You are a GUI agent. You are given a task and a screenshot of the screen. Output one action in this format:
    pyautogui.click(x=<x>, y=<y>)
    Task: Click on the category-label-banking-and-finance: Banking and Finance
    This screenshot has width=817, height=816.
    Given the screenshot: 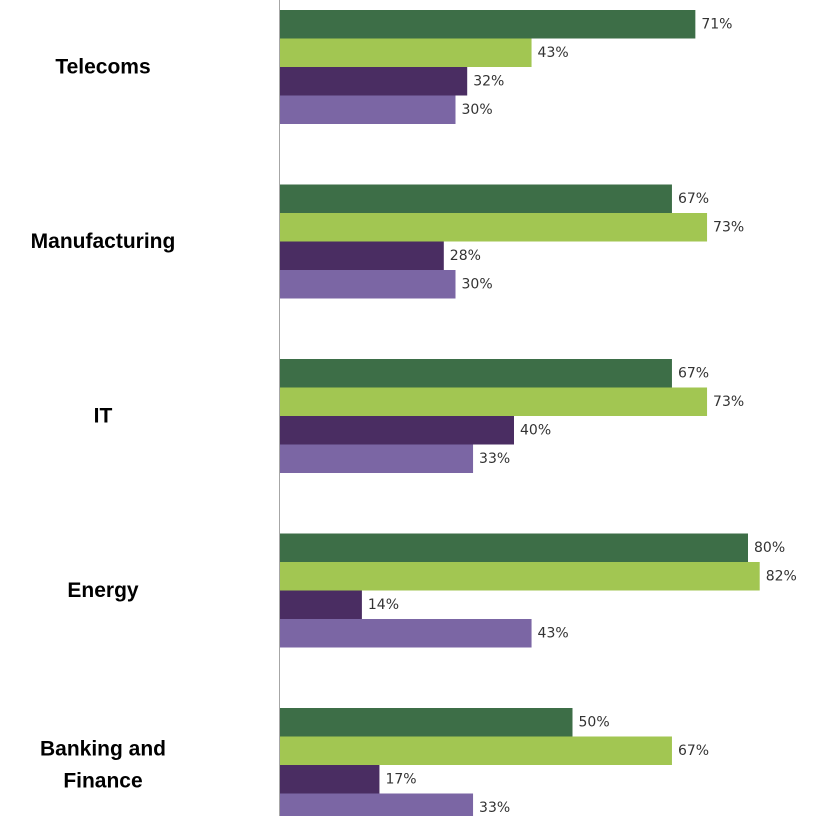 What is the action you would take?
    pyautogui.click(x=103, y=765)
    